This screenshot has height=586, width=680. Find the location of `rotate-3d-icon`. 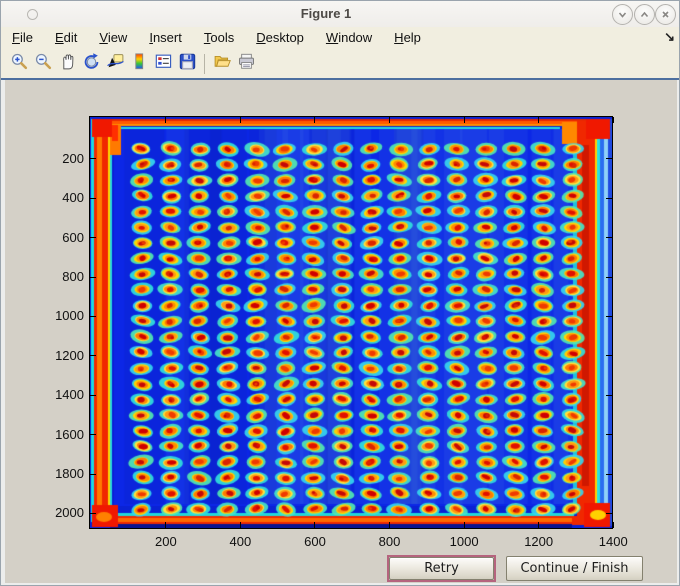

rotate-3d-icon is located at coordinates (91, 64).